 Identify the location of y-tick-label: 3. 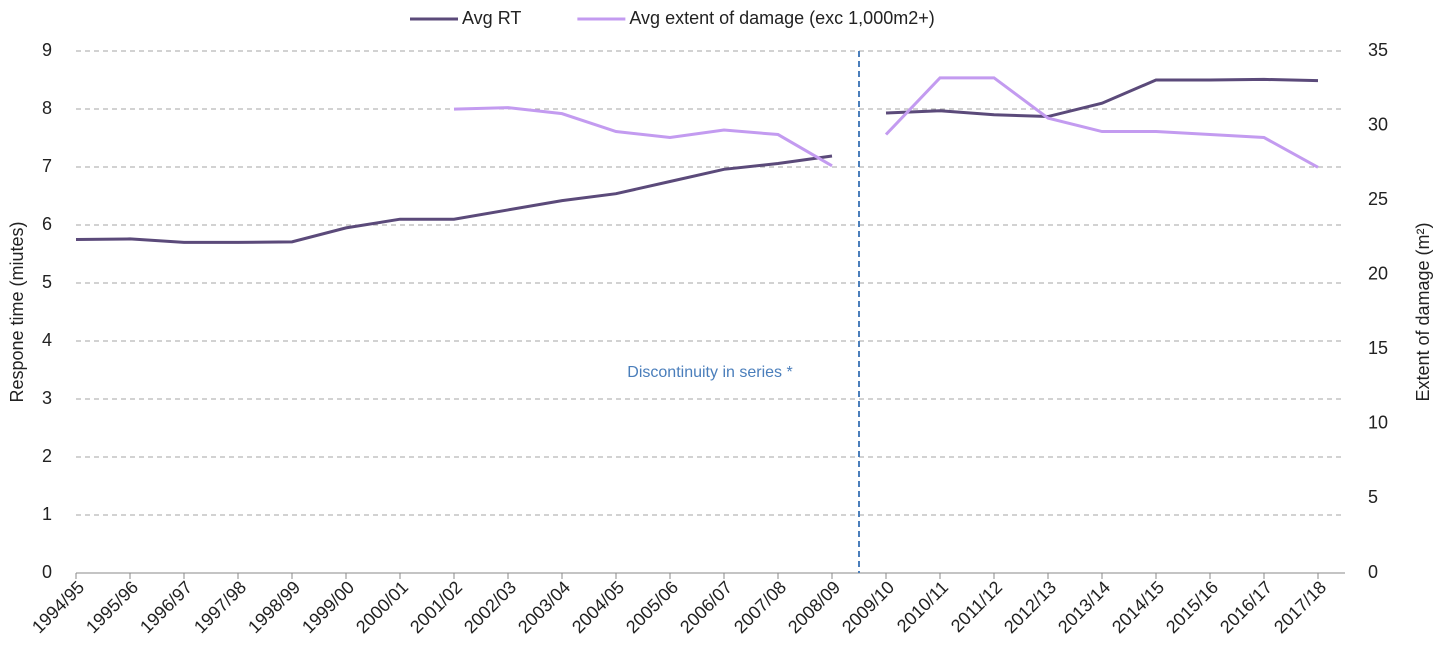
(47, 398).